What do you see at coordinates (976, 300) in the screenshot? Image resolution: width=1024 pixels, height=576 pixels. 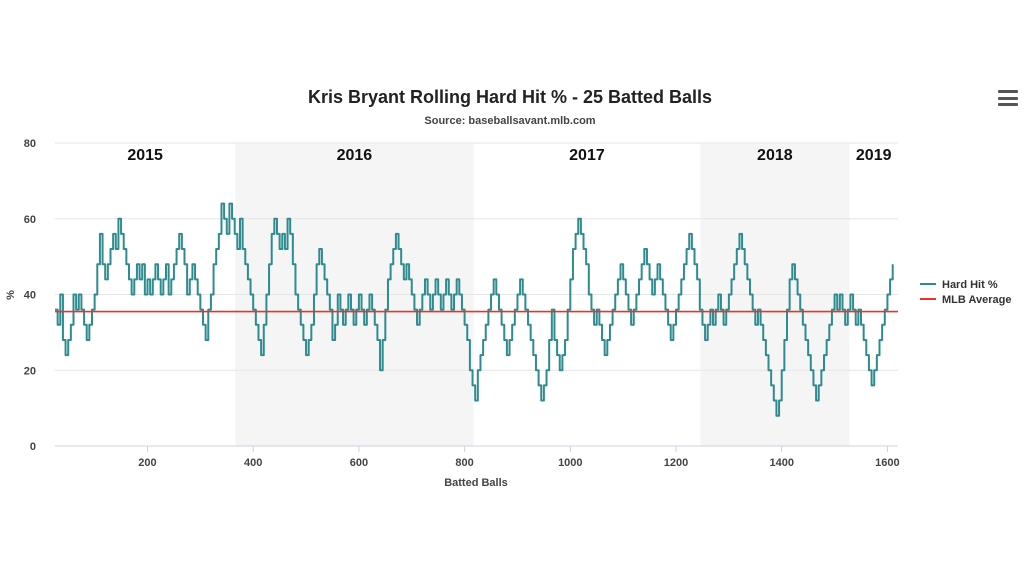 I see `legend-label-mlb-average: MLB Average` at bounding box center [976, 300].